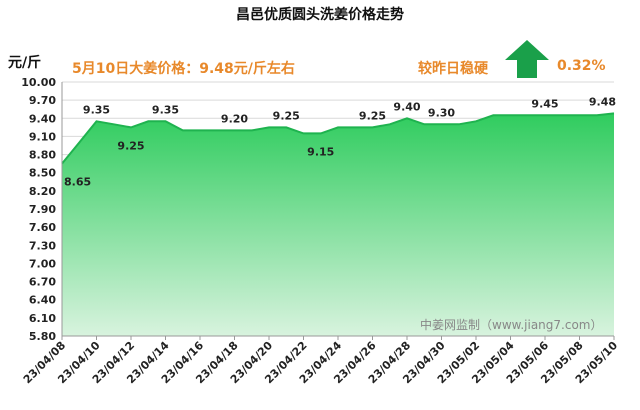 Image resolution: width=640 pixels, height=410 pixels. I want to click on chart-title: 昌邑优质圆头洗姜价格走势, so click(320, 15).